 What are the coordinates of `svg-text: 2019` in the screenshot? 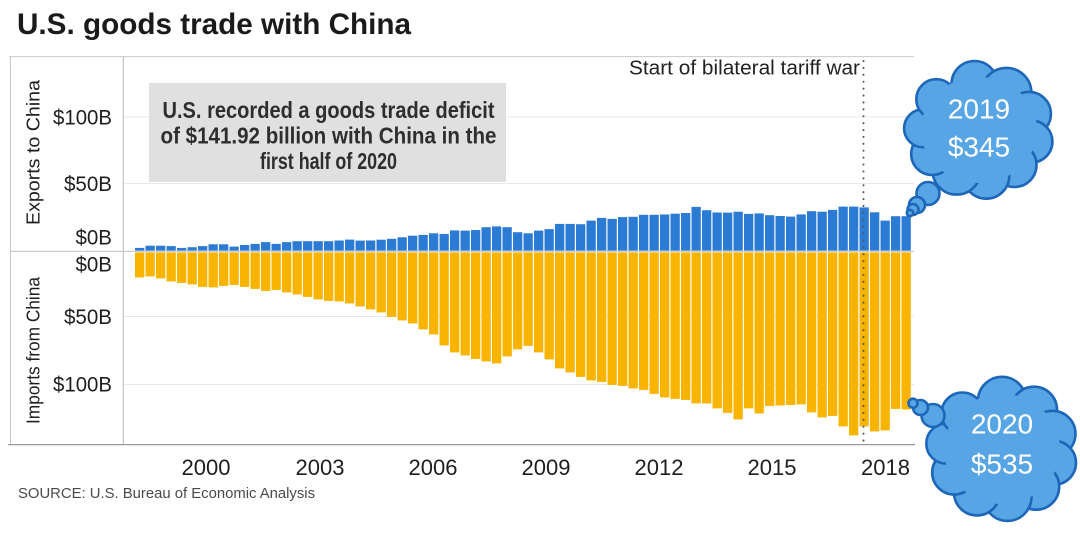 It's located at (979, 109).